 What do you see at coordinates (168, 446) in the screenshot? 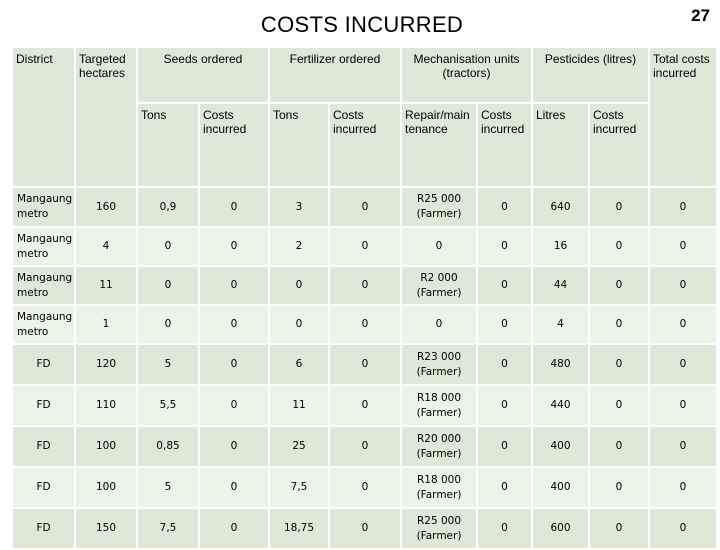
I see `table-cell: 0,85` at bounding box center [168, 446].